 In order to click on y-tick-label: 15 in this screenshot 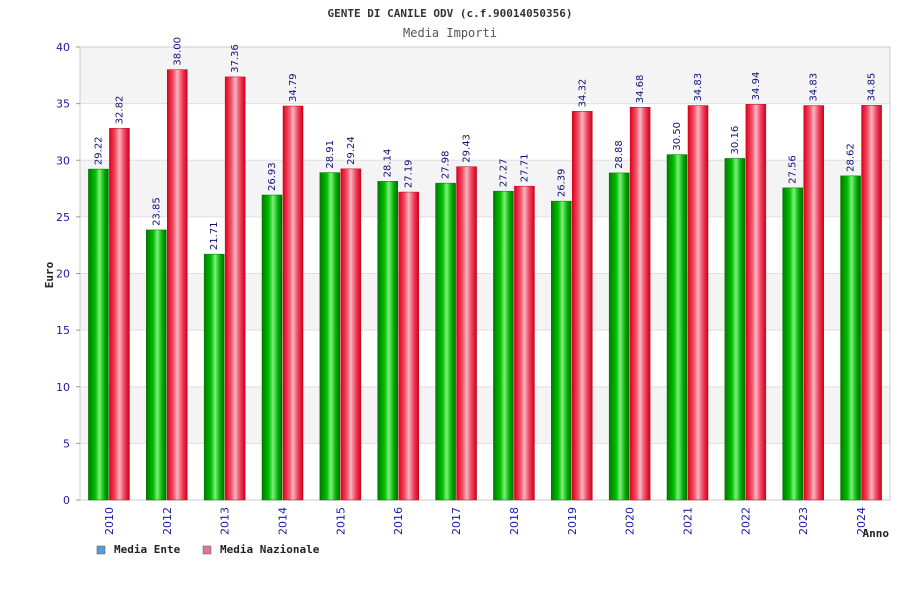, I will do `click(63, 330)`.